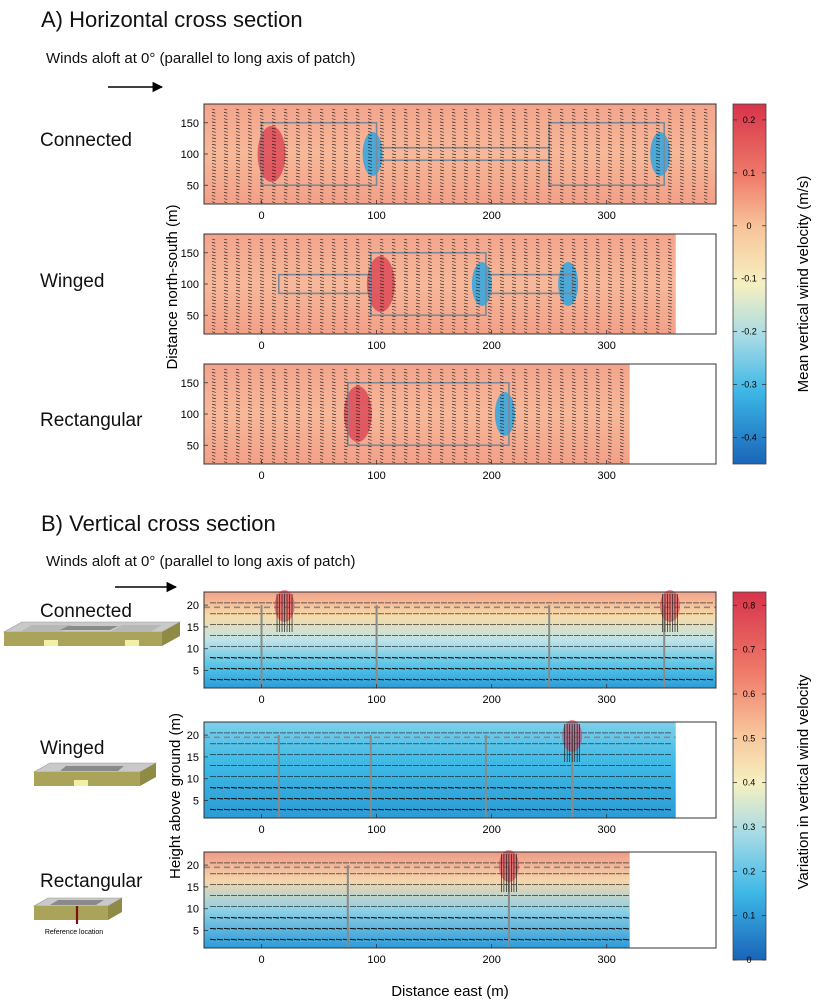 The height and width of the screenshot is (1008, 835). What do you see at coordinates (450, 991) in the screenshot?
I see `x-axis-title-b: Distance east (m)` at bounding box center [450, 991].